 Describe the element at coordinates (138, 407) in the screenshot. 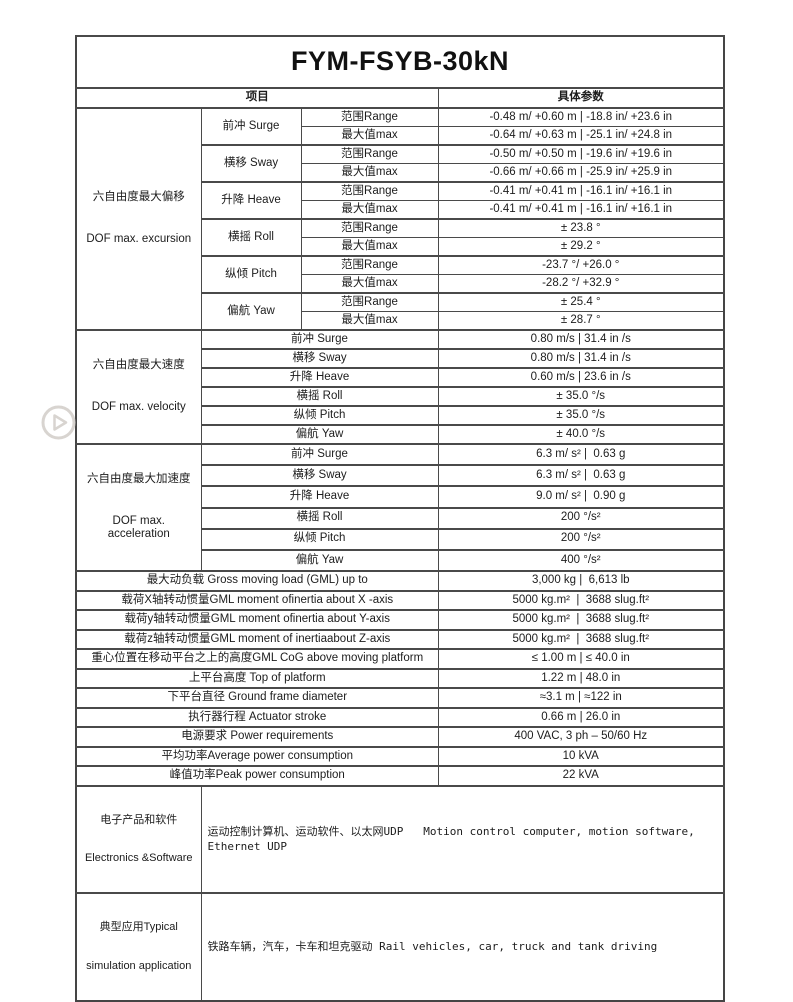

I see `group-label-en: DOF max. velocity` at that location.